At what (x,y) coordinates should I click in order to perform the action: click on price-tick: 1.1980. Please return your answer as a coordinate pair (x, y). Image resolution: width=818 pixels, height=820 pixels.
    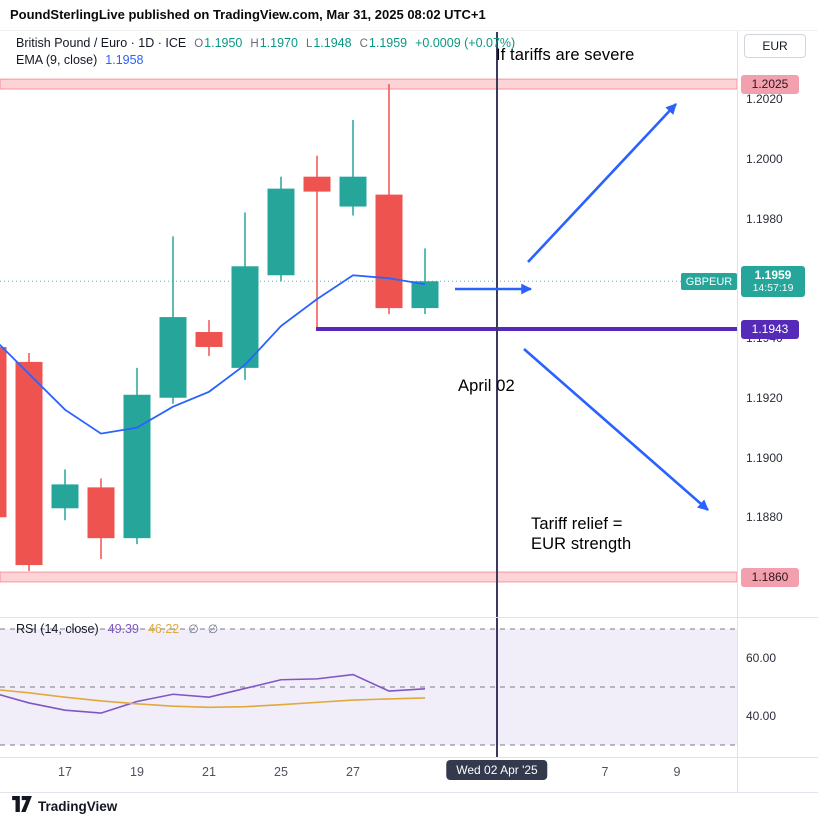
    Looking at the image, I should click on (764, 218).